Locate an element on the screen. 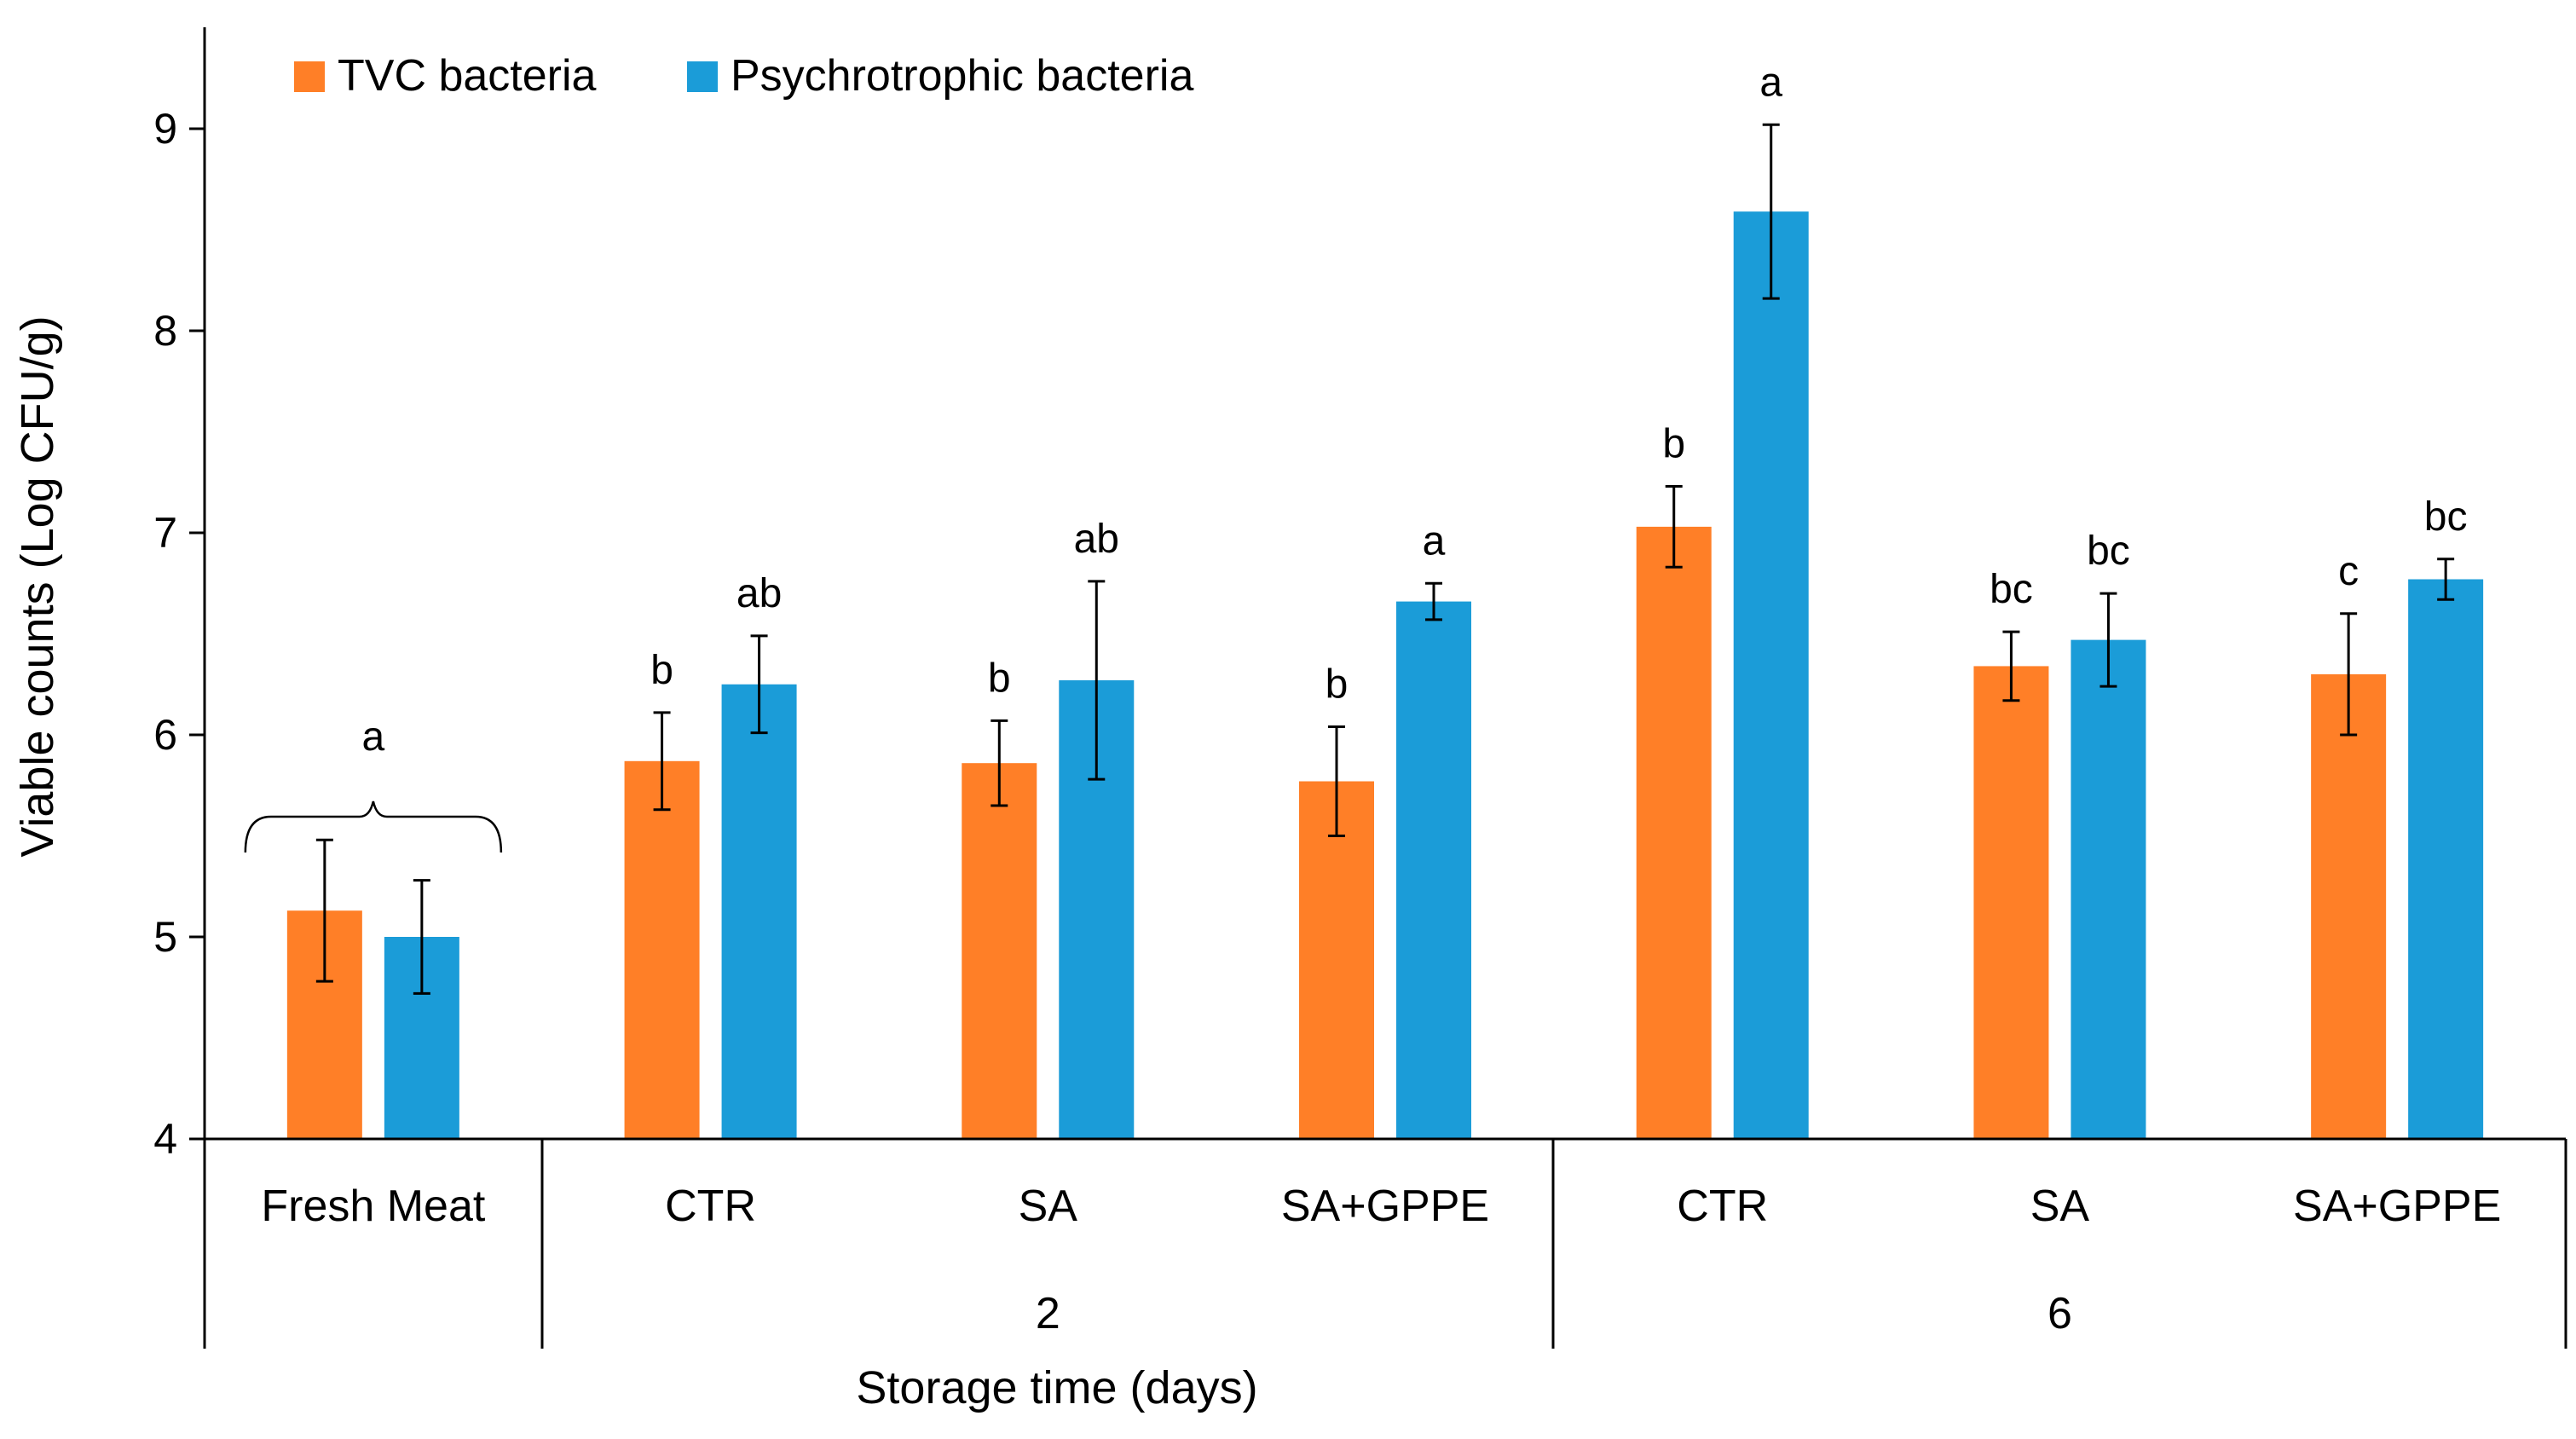 This screenshot has width=2576, height=1439. legend-label: Psychrotrophic bacteria is located at coordinates (962, 76).